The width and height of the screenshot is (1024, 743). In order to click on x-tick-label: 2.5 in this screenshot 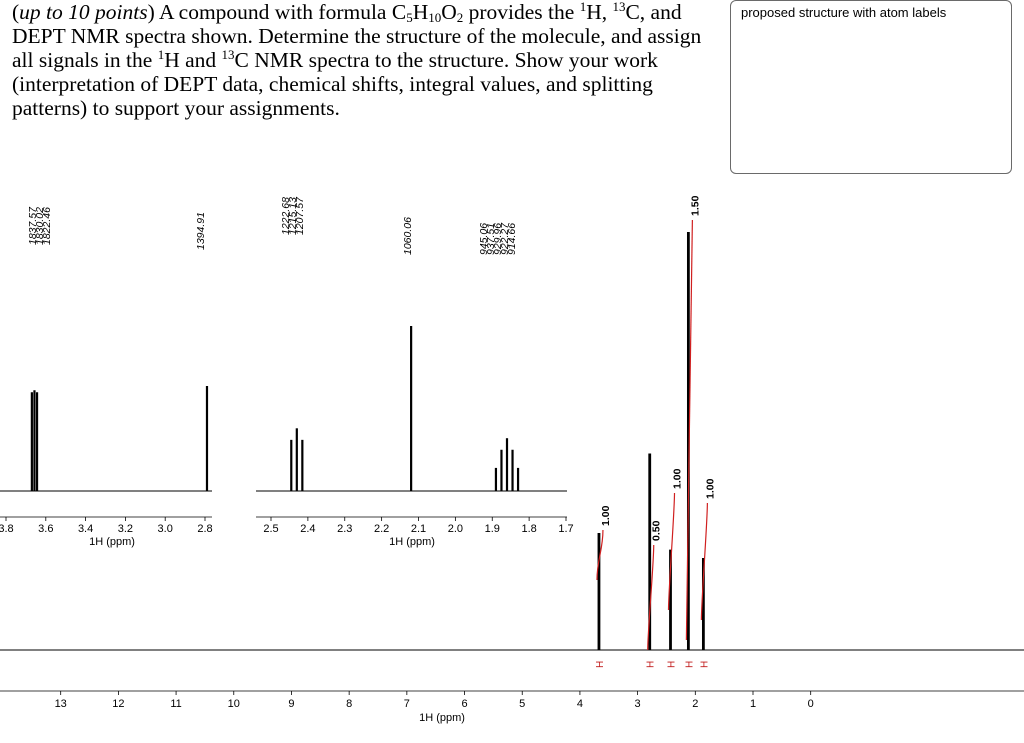, I will do `click(270, 529)`.